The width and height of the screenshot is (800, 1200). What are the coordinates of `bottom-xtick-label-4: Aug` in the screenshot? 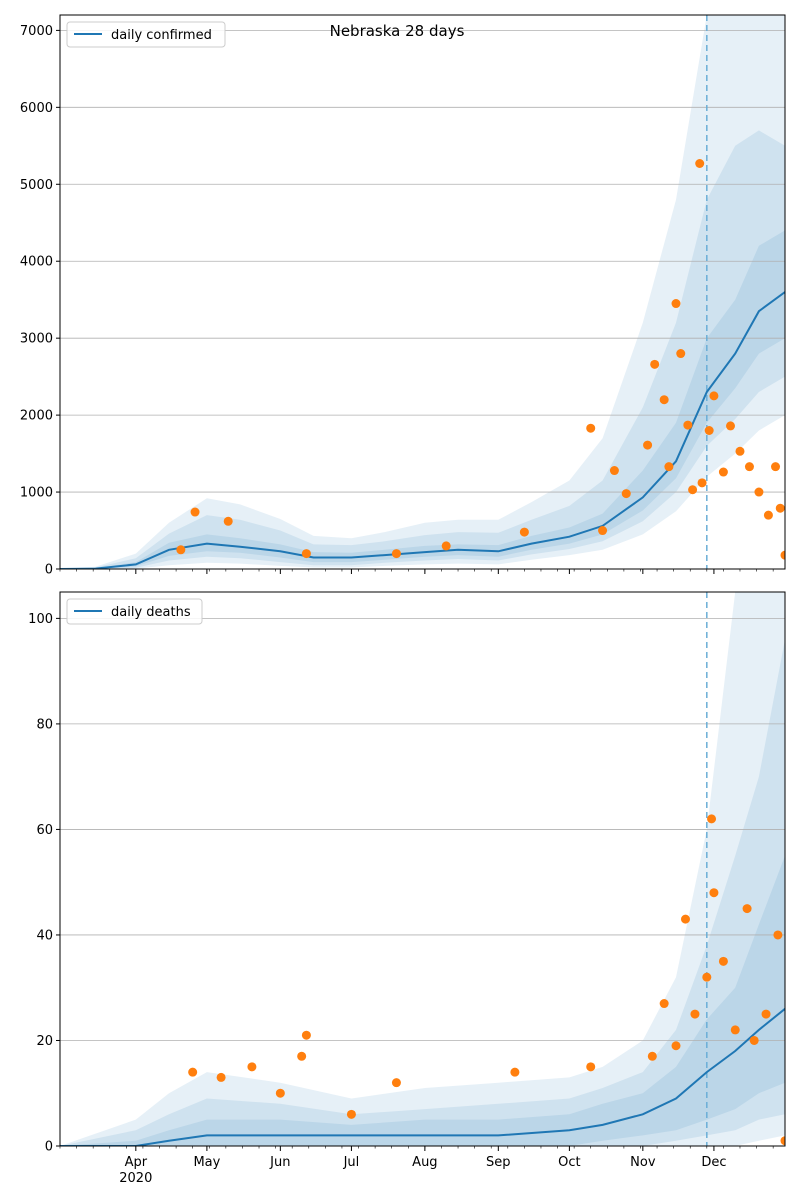 It's located at (424, 1162).